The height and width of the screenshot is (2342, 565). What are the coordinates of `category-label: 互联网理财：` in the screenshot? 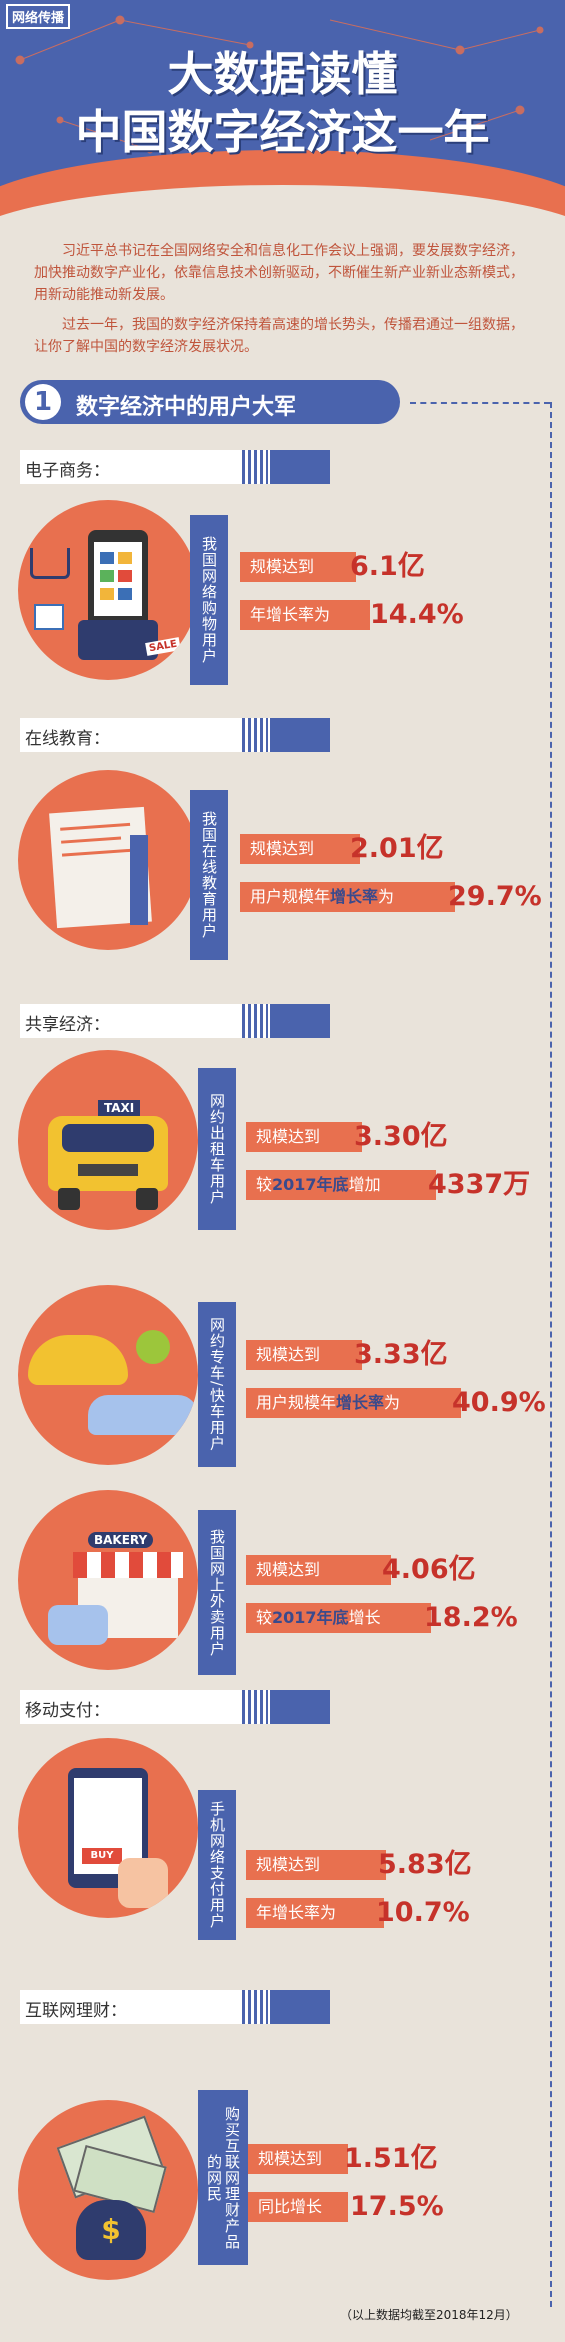 It's located at (76, 2011).